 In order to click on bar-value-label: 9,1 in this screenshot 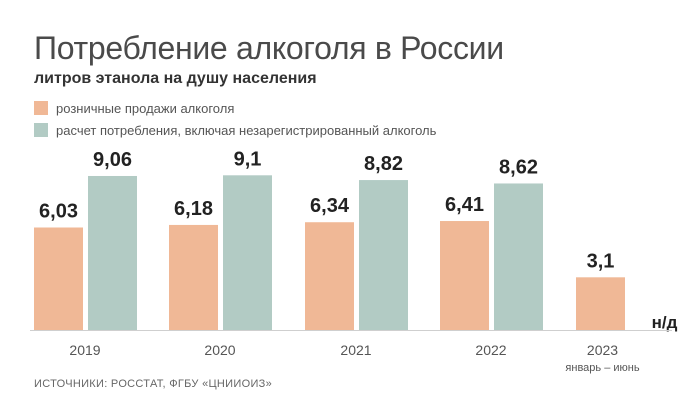, I will do `click(248, 159)`.